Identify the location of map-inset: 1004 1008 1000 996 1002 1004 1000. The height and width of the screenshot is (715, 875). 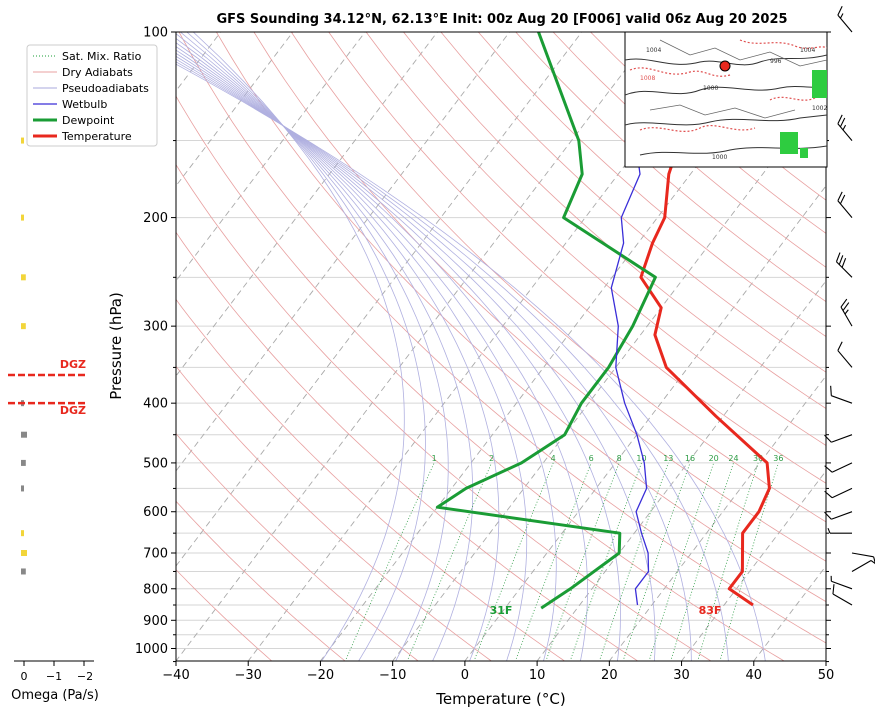
(726, 99).